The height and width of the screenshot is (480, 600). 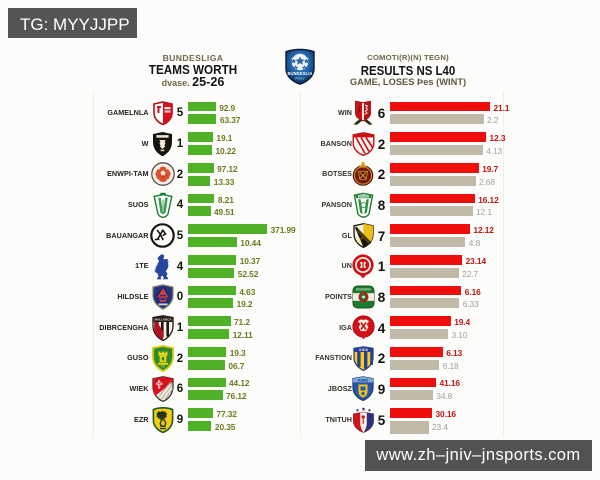 I want to click on svg-text: KOBS, so click(x=363, y=381).